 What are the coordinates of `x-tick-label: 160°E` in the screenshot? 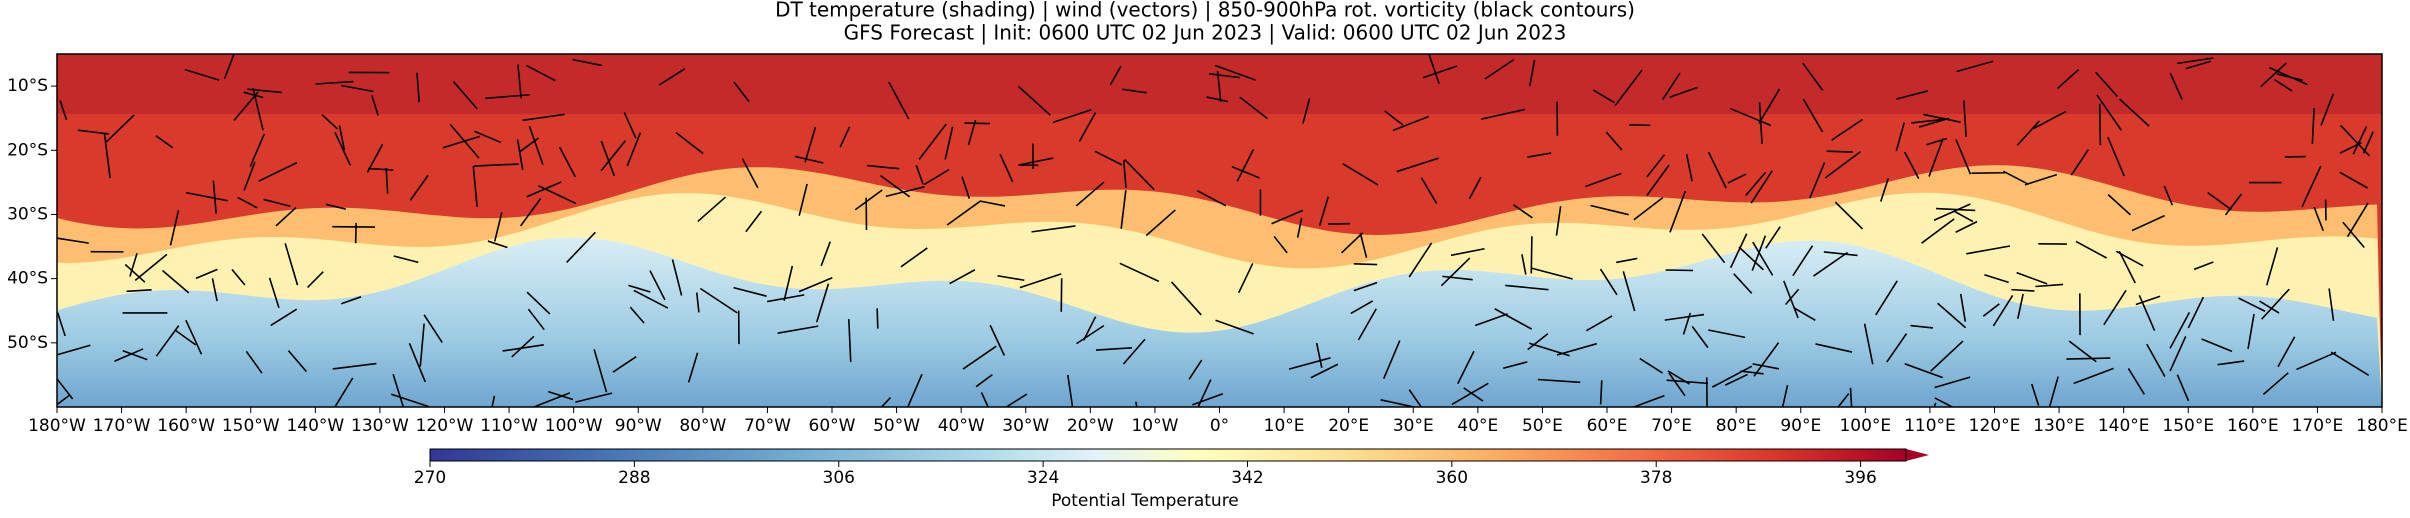 It's located at (2253, 426).